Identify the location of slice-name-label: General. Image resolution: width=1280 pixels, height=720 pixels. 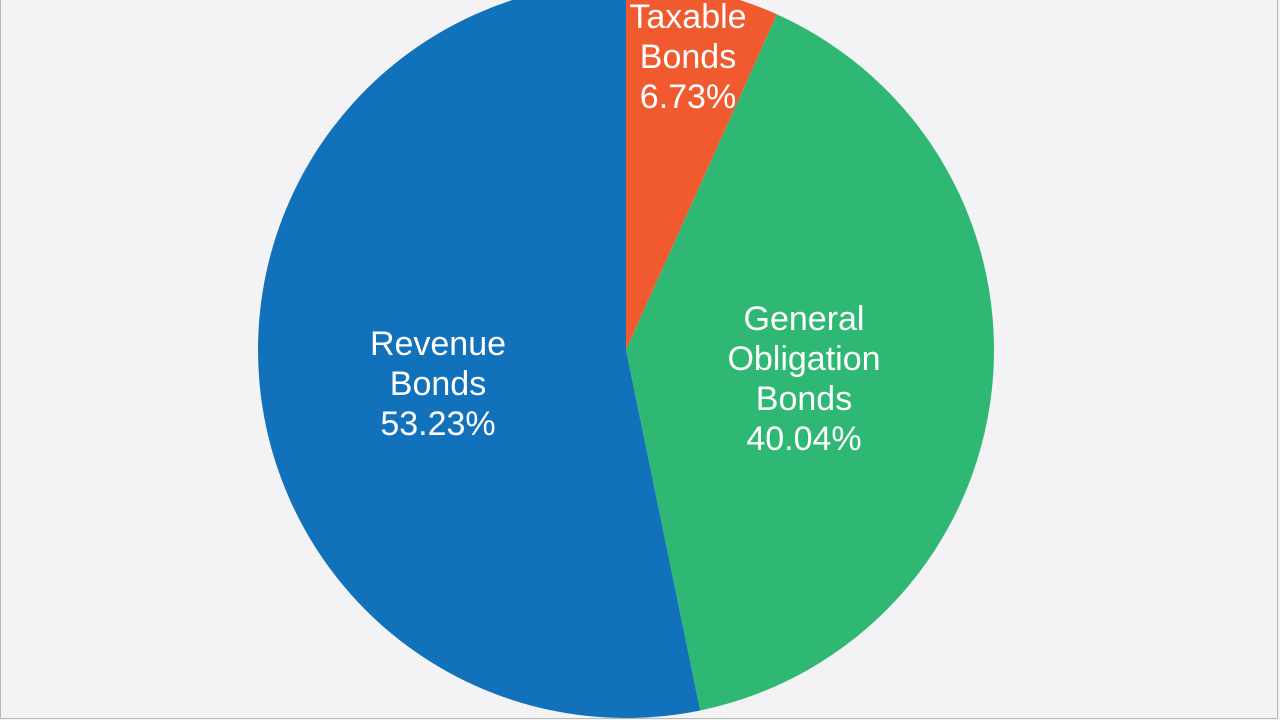
(804, 319).